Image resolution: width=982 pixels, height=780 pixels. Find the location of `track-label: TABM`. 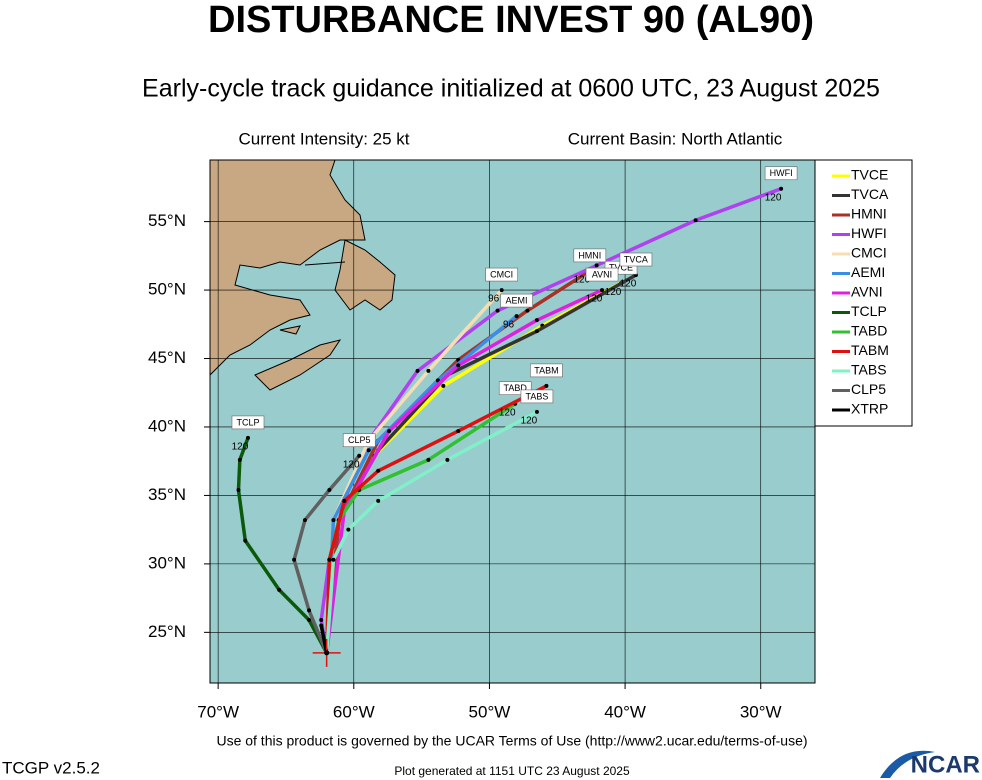

track-label: TABM is located at coordinates (546, 370).